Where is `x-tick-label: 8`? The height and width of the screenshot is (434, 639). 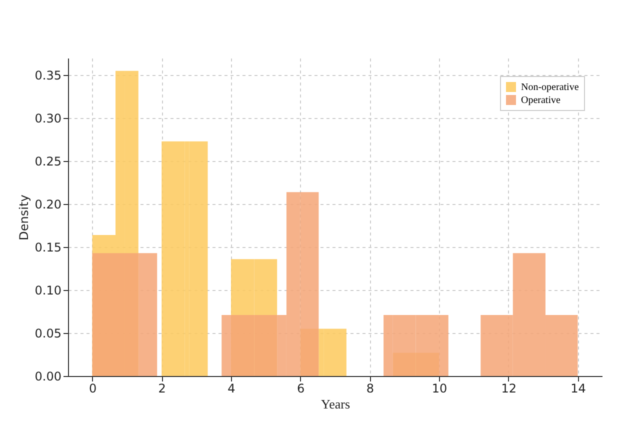
x-tick-label: 8 is located at coordinates (370, 389).